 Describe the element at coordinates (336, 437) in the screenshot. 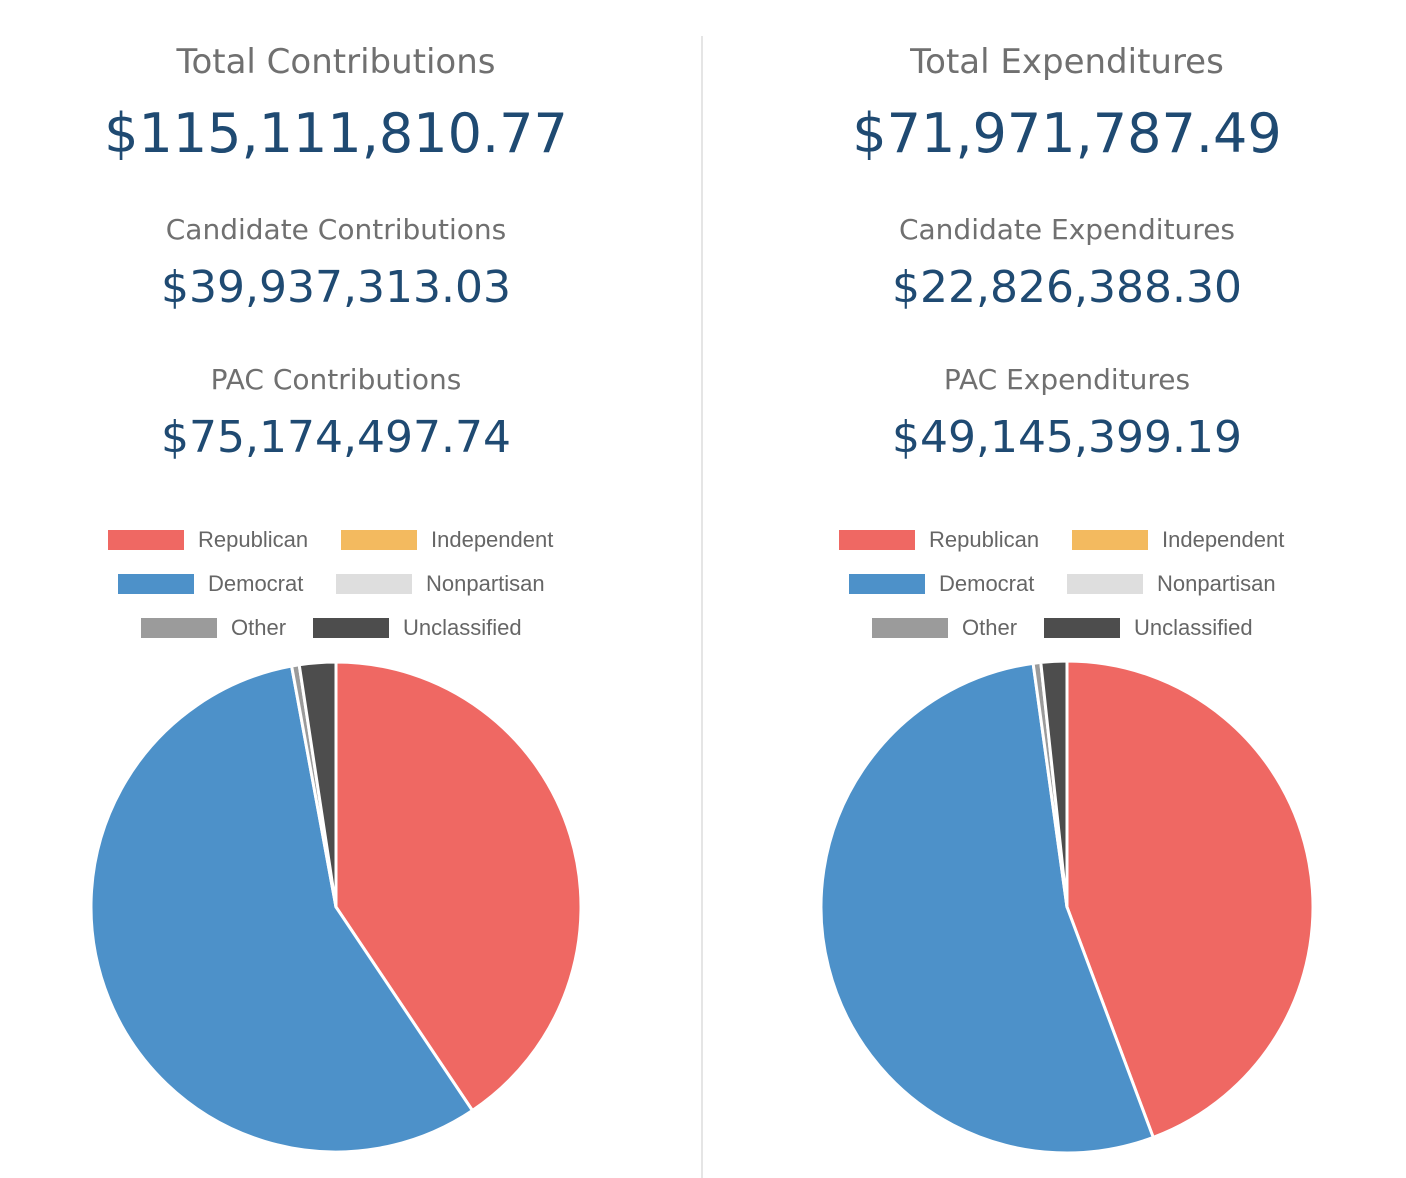

I see `pac-contributions-value: $75,174,497.74` at that location.